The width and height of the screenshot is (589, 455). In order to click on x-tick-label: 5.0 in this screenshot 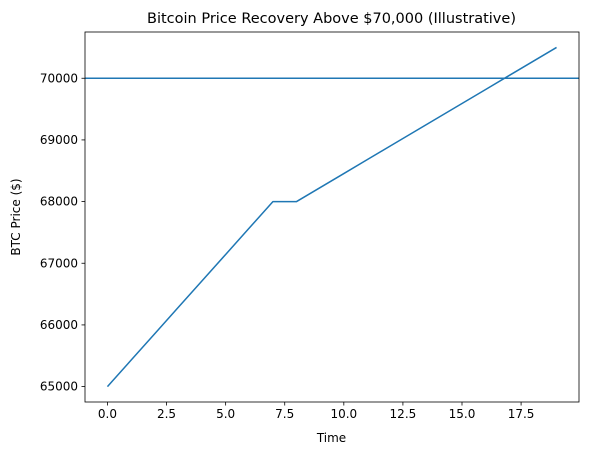, I will do `click(225, 414)`.